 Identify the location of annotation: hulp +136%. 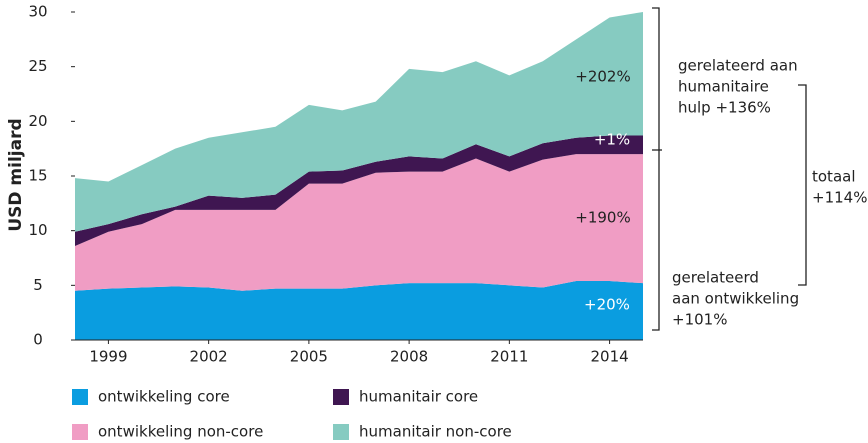
(724, 108).